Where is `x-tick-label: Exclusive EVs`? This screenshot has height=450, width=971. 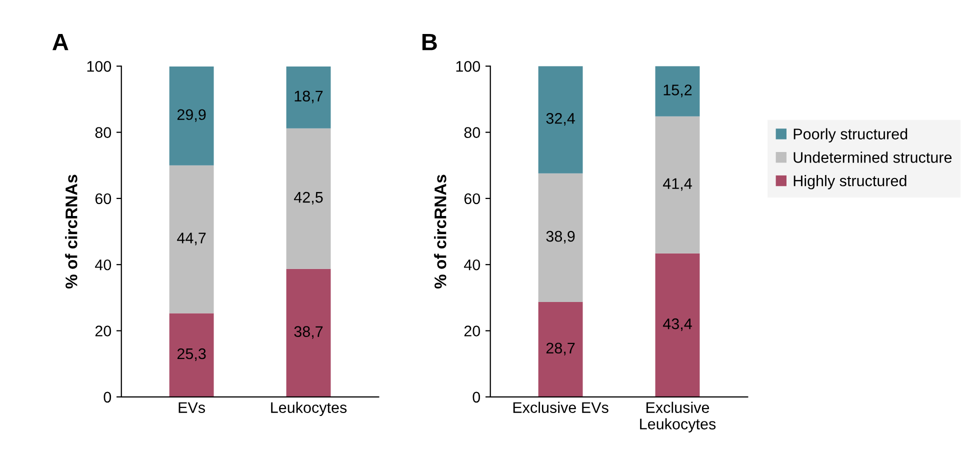 x-tick-label: Exclusive EVs is located at coordinates (560, 407).